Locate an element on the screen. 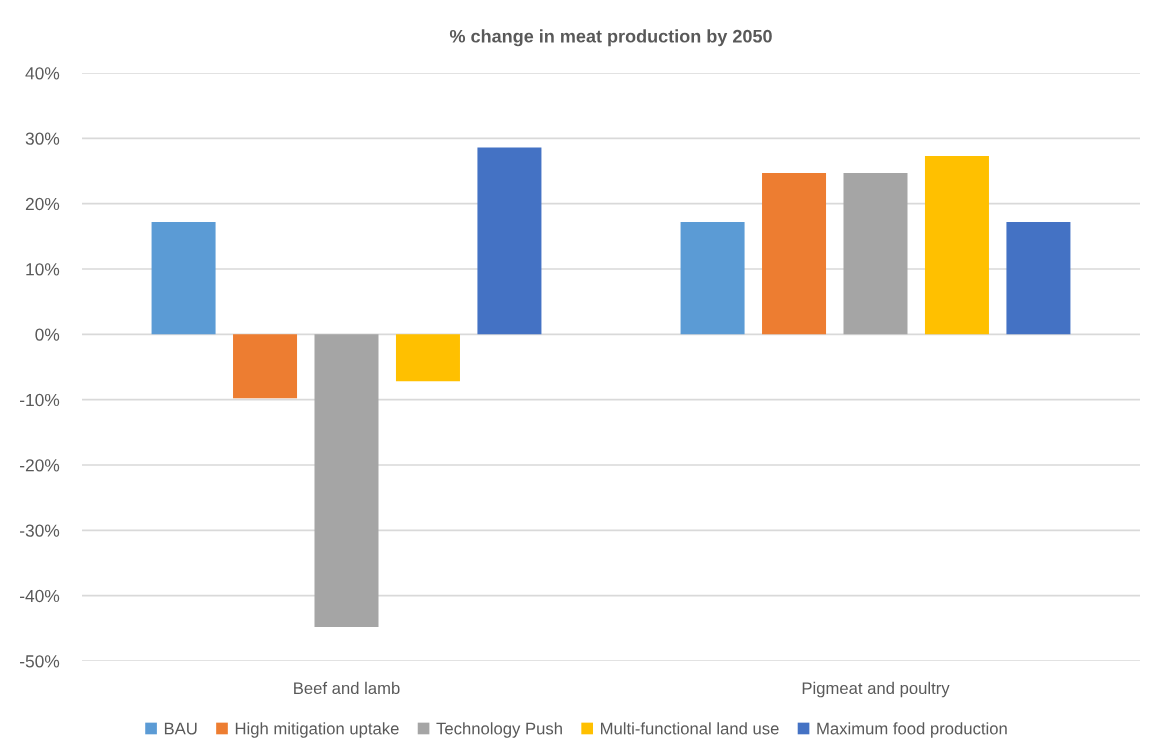 This screenshot has height=756, width=1153. y-tick-label: 40% is located at coordinates (42, 73).